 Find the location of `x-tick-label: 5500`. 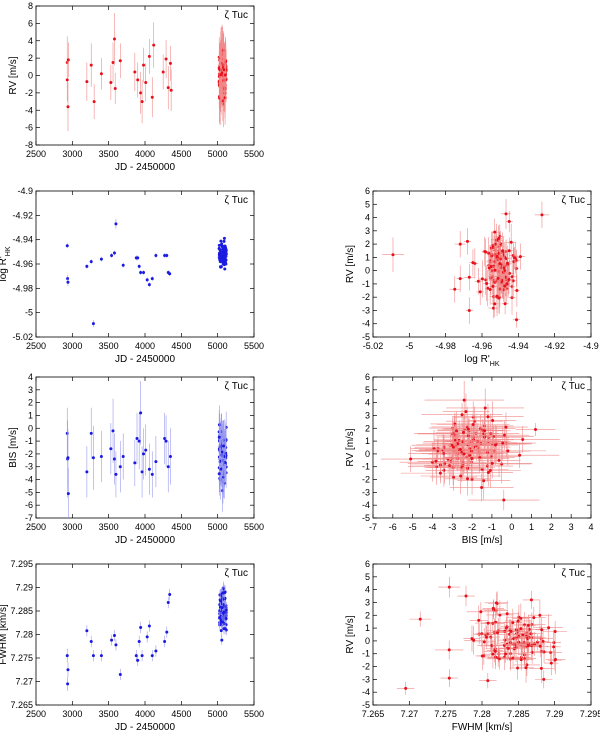

x-tick-label: 5500 is located at coordinates (254, 527).